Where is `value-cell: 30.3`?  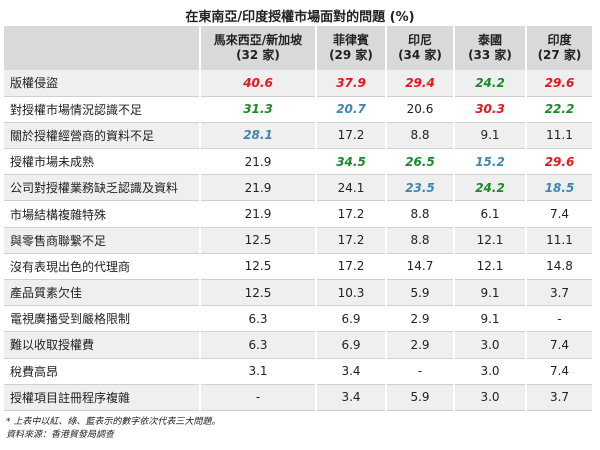
value-cell: 30.3 is located at coordinates (490, 109).